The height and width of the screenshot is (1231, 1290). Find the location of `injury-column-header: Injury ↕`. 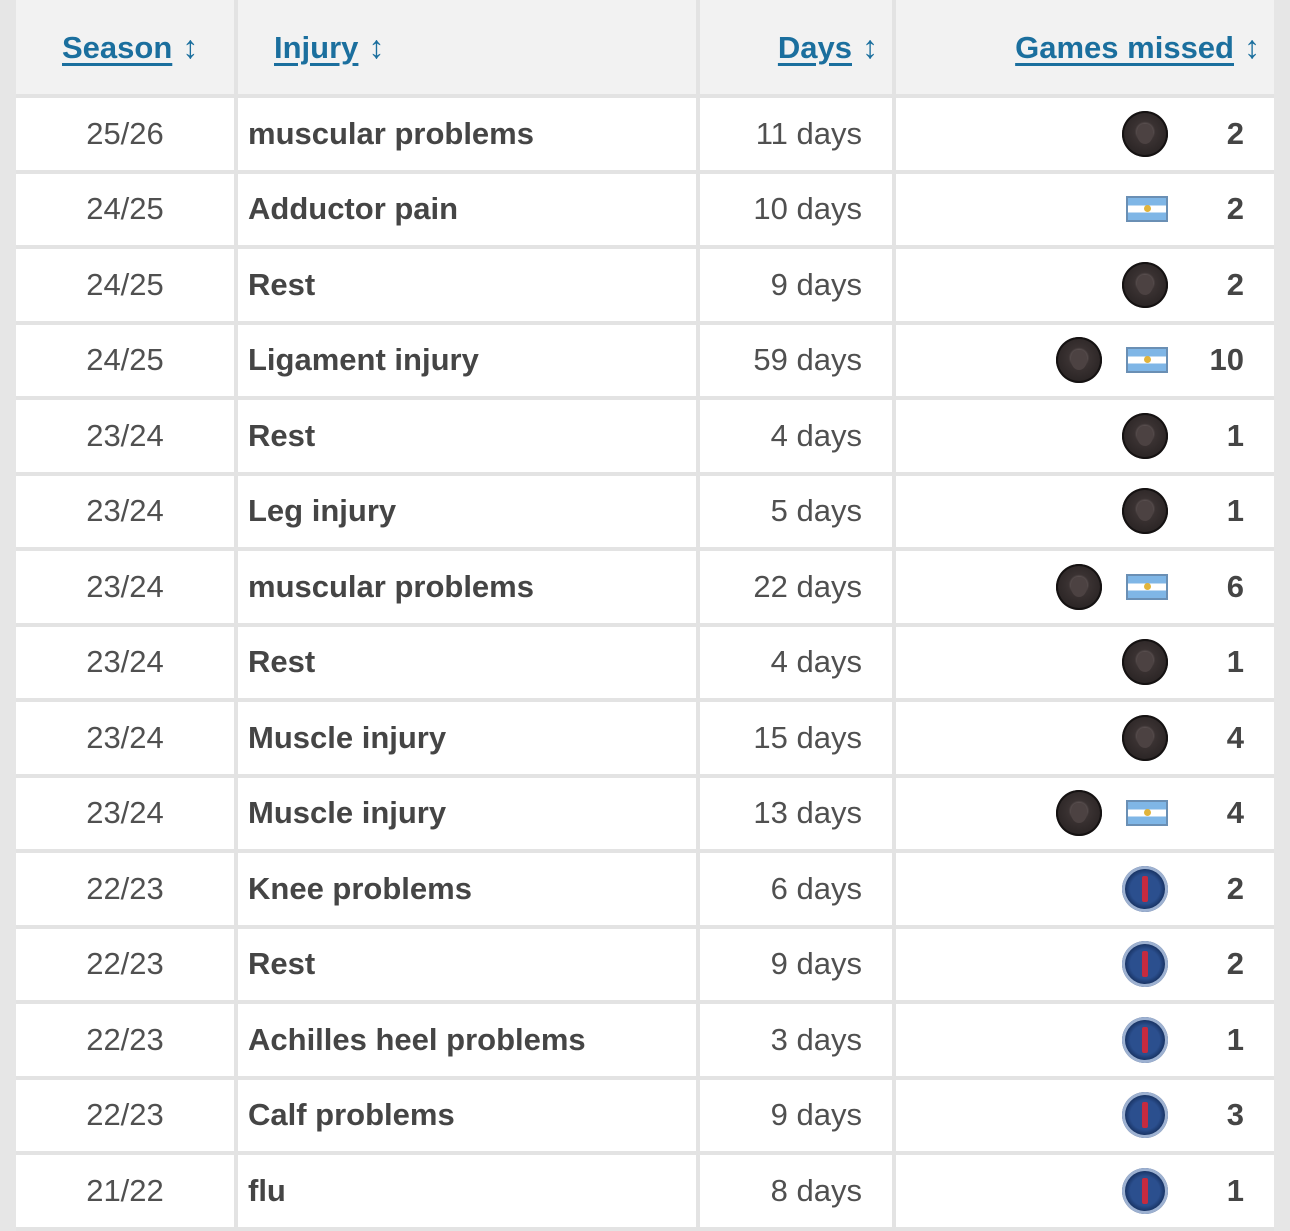

injury-column-header: Injury ↕ is located at coordinates (469, 49).